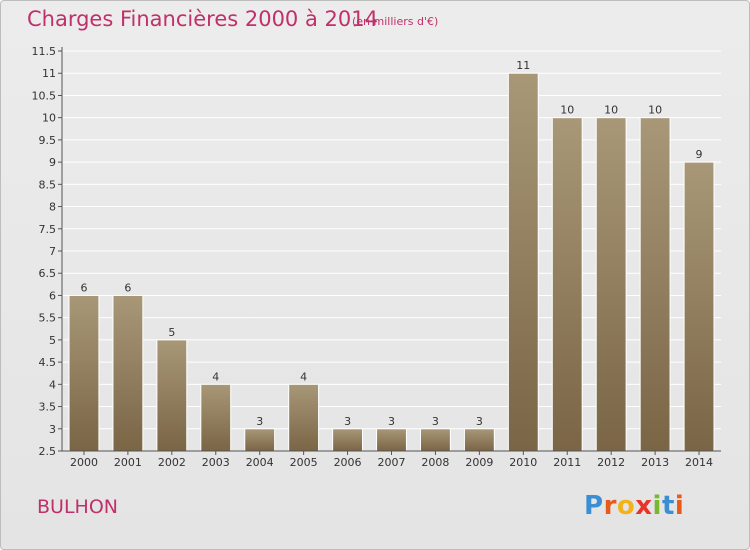 Image resolution: width=750 pixels, height=550 pixels. What do you see at coordinates (202, 19) in the screenshot?
I see `chart-title: Charges Financières 2000 à 2014` at bounding box center [202, 19].